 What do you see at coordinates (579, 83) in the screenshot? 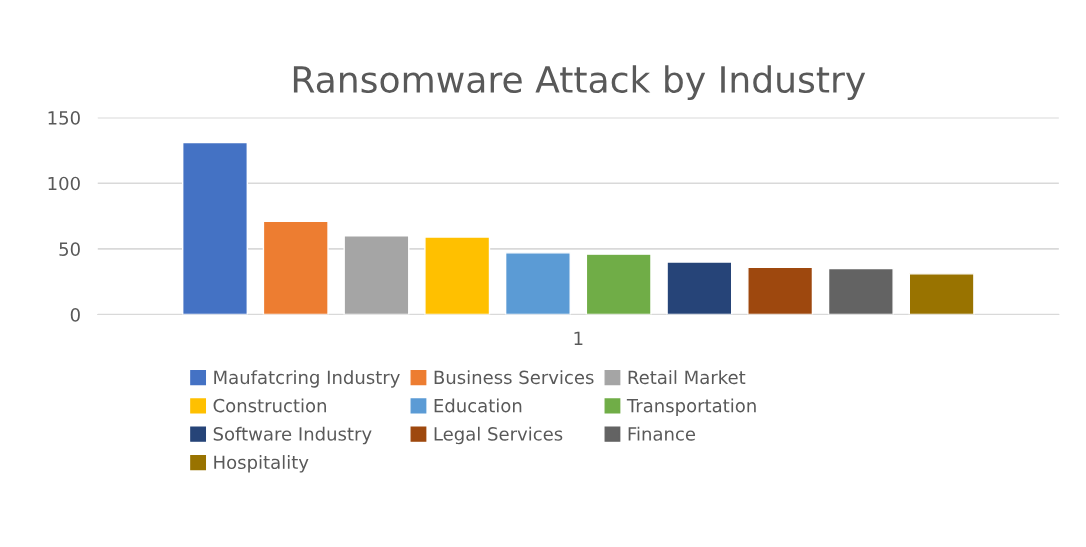
I see `chart-title: Ransomware Attack by Industry` at bounding box center [579, 83].